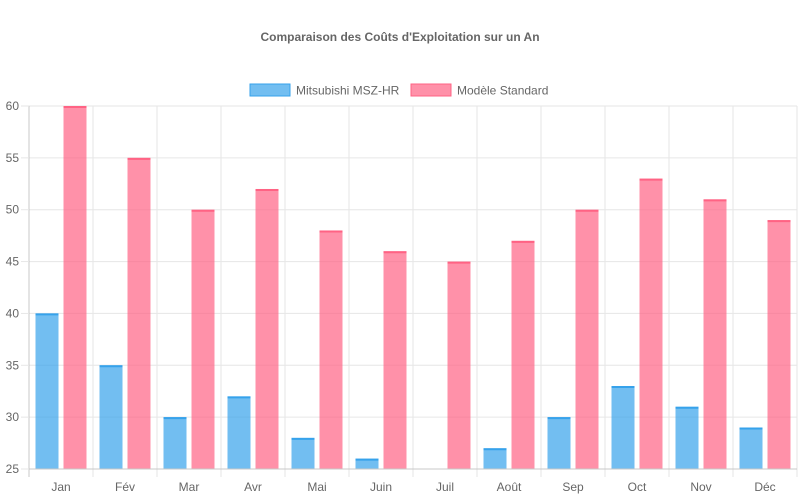 This screenshot has height=500, width=800. I want to click on y-tick-label-45: 45, so click(13, 262).